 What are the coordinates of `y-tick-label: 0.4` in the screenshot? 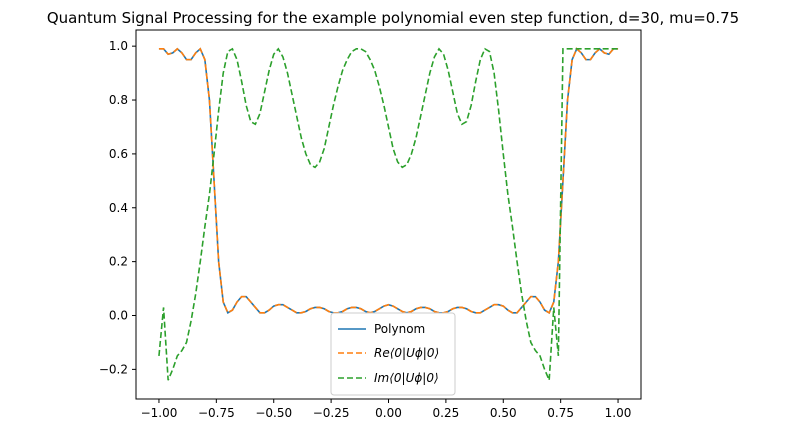 It's located at (118, 208).